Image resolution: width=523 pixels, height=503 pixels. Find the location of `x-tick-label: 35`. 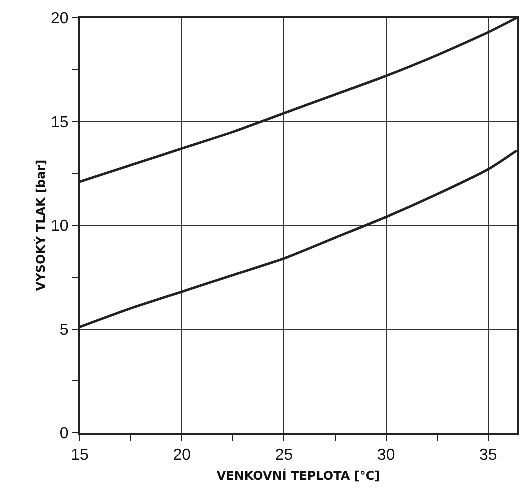

x-tick-label: 35 is located at coordinates (489, 455).